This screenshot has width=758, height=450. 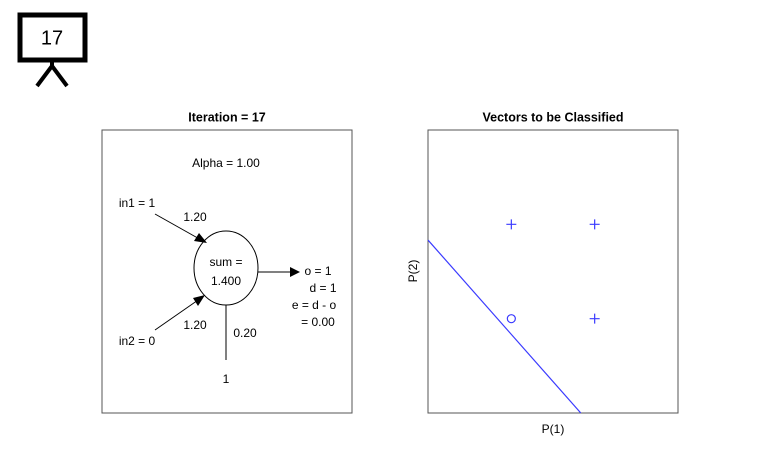 What do you see at coordinates (227, 117) in the screenshot?
I see `diagram-title: Iteration = 17` at bounding box center [227, 117].